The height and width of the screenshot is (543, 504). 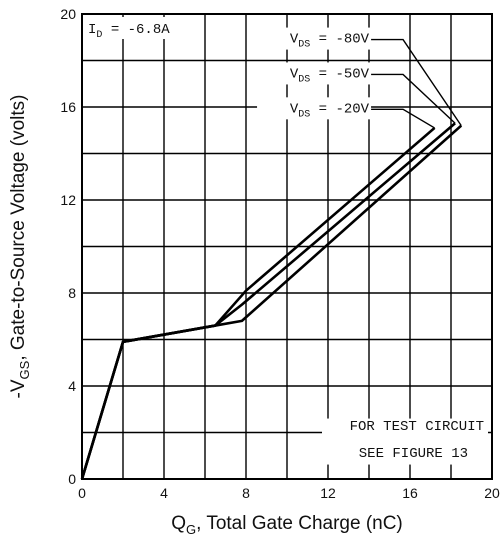 I want to click on series-label-1: VDS = -80V, so click(x=330, y=41).